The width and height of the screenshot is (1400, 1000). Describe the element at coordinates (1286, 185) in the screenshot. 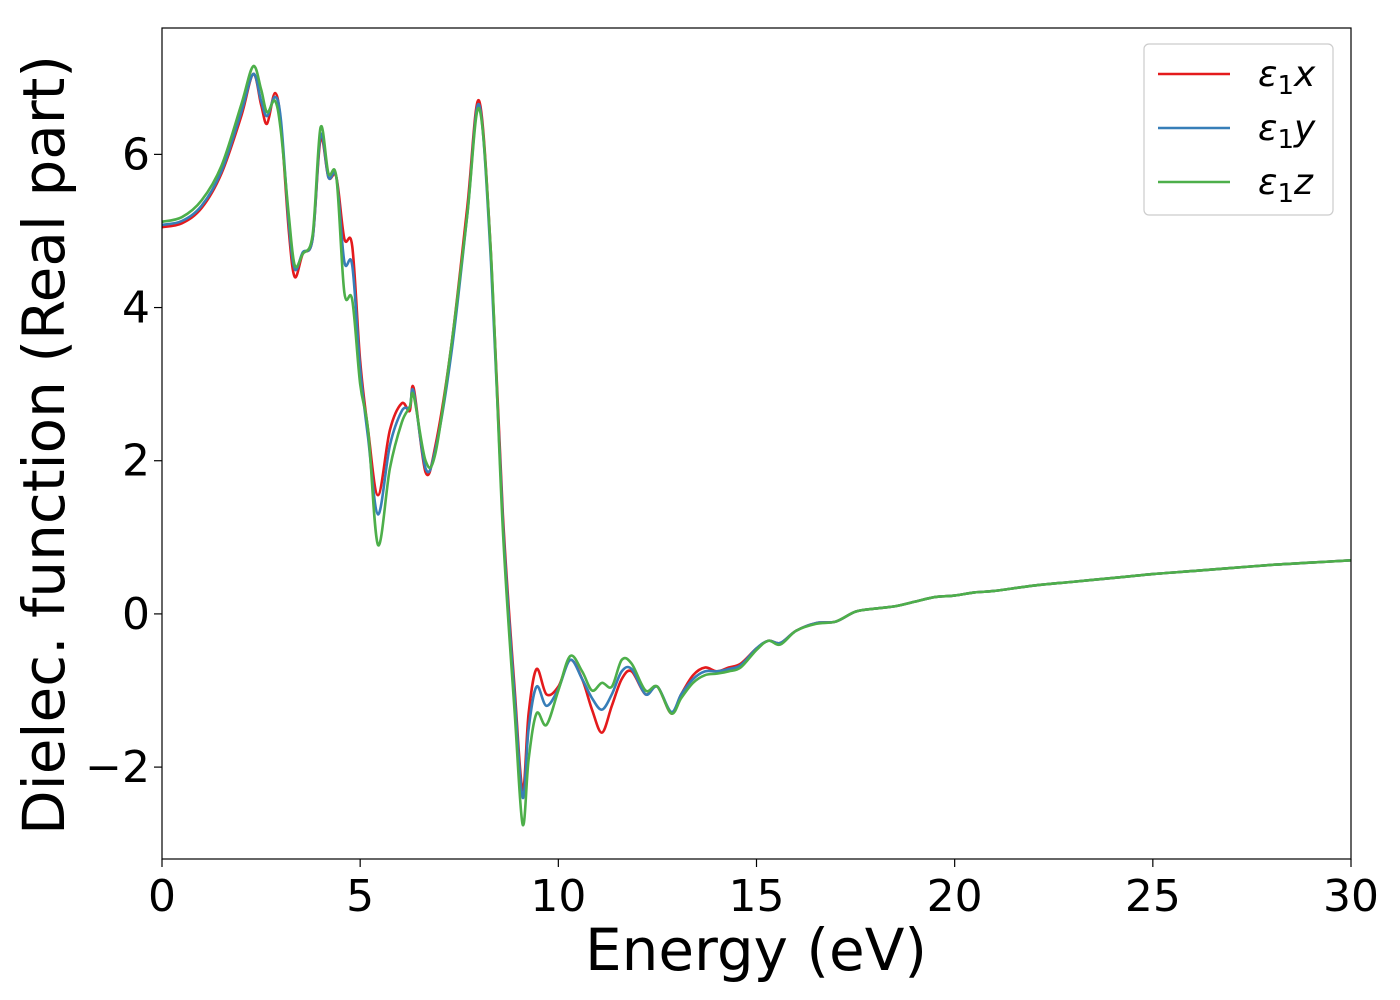

I see `legend-label-z: ε1z` at that location.